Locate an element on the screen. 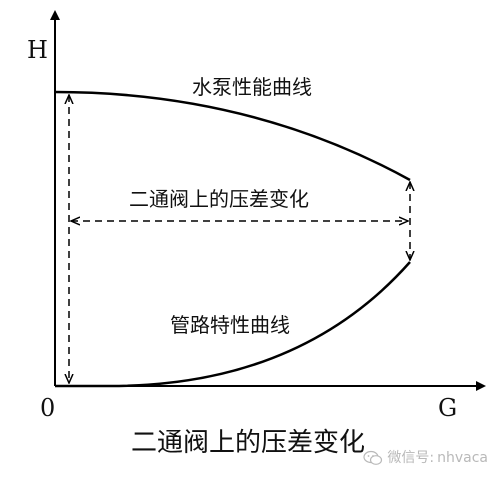 This screenshot has width=496, height=490. watermark: 微信号: nhvaca is located at coordinates (425, 458).